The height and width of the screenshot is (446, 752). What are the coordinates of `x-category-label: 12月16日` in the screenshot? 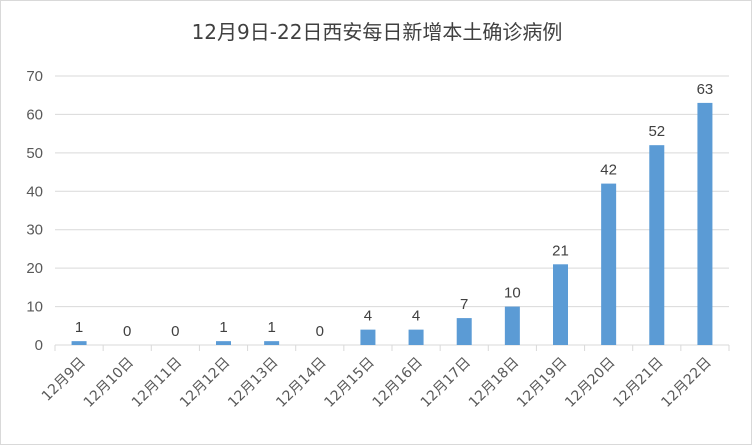 It's located at (398, 383).